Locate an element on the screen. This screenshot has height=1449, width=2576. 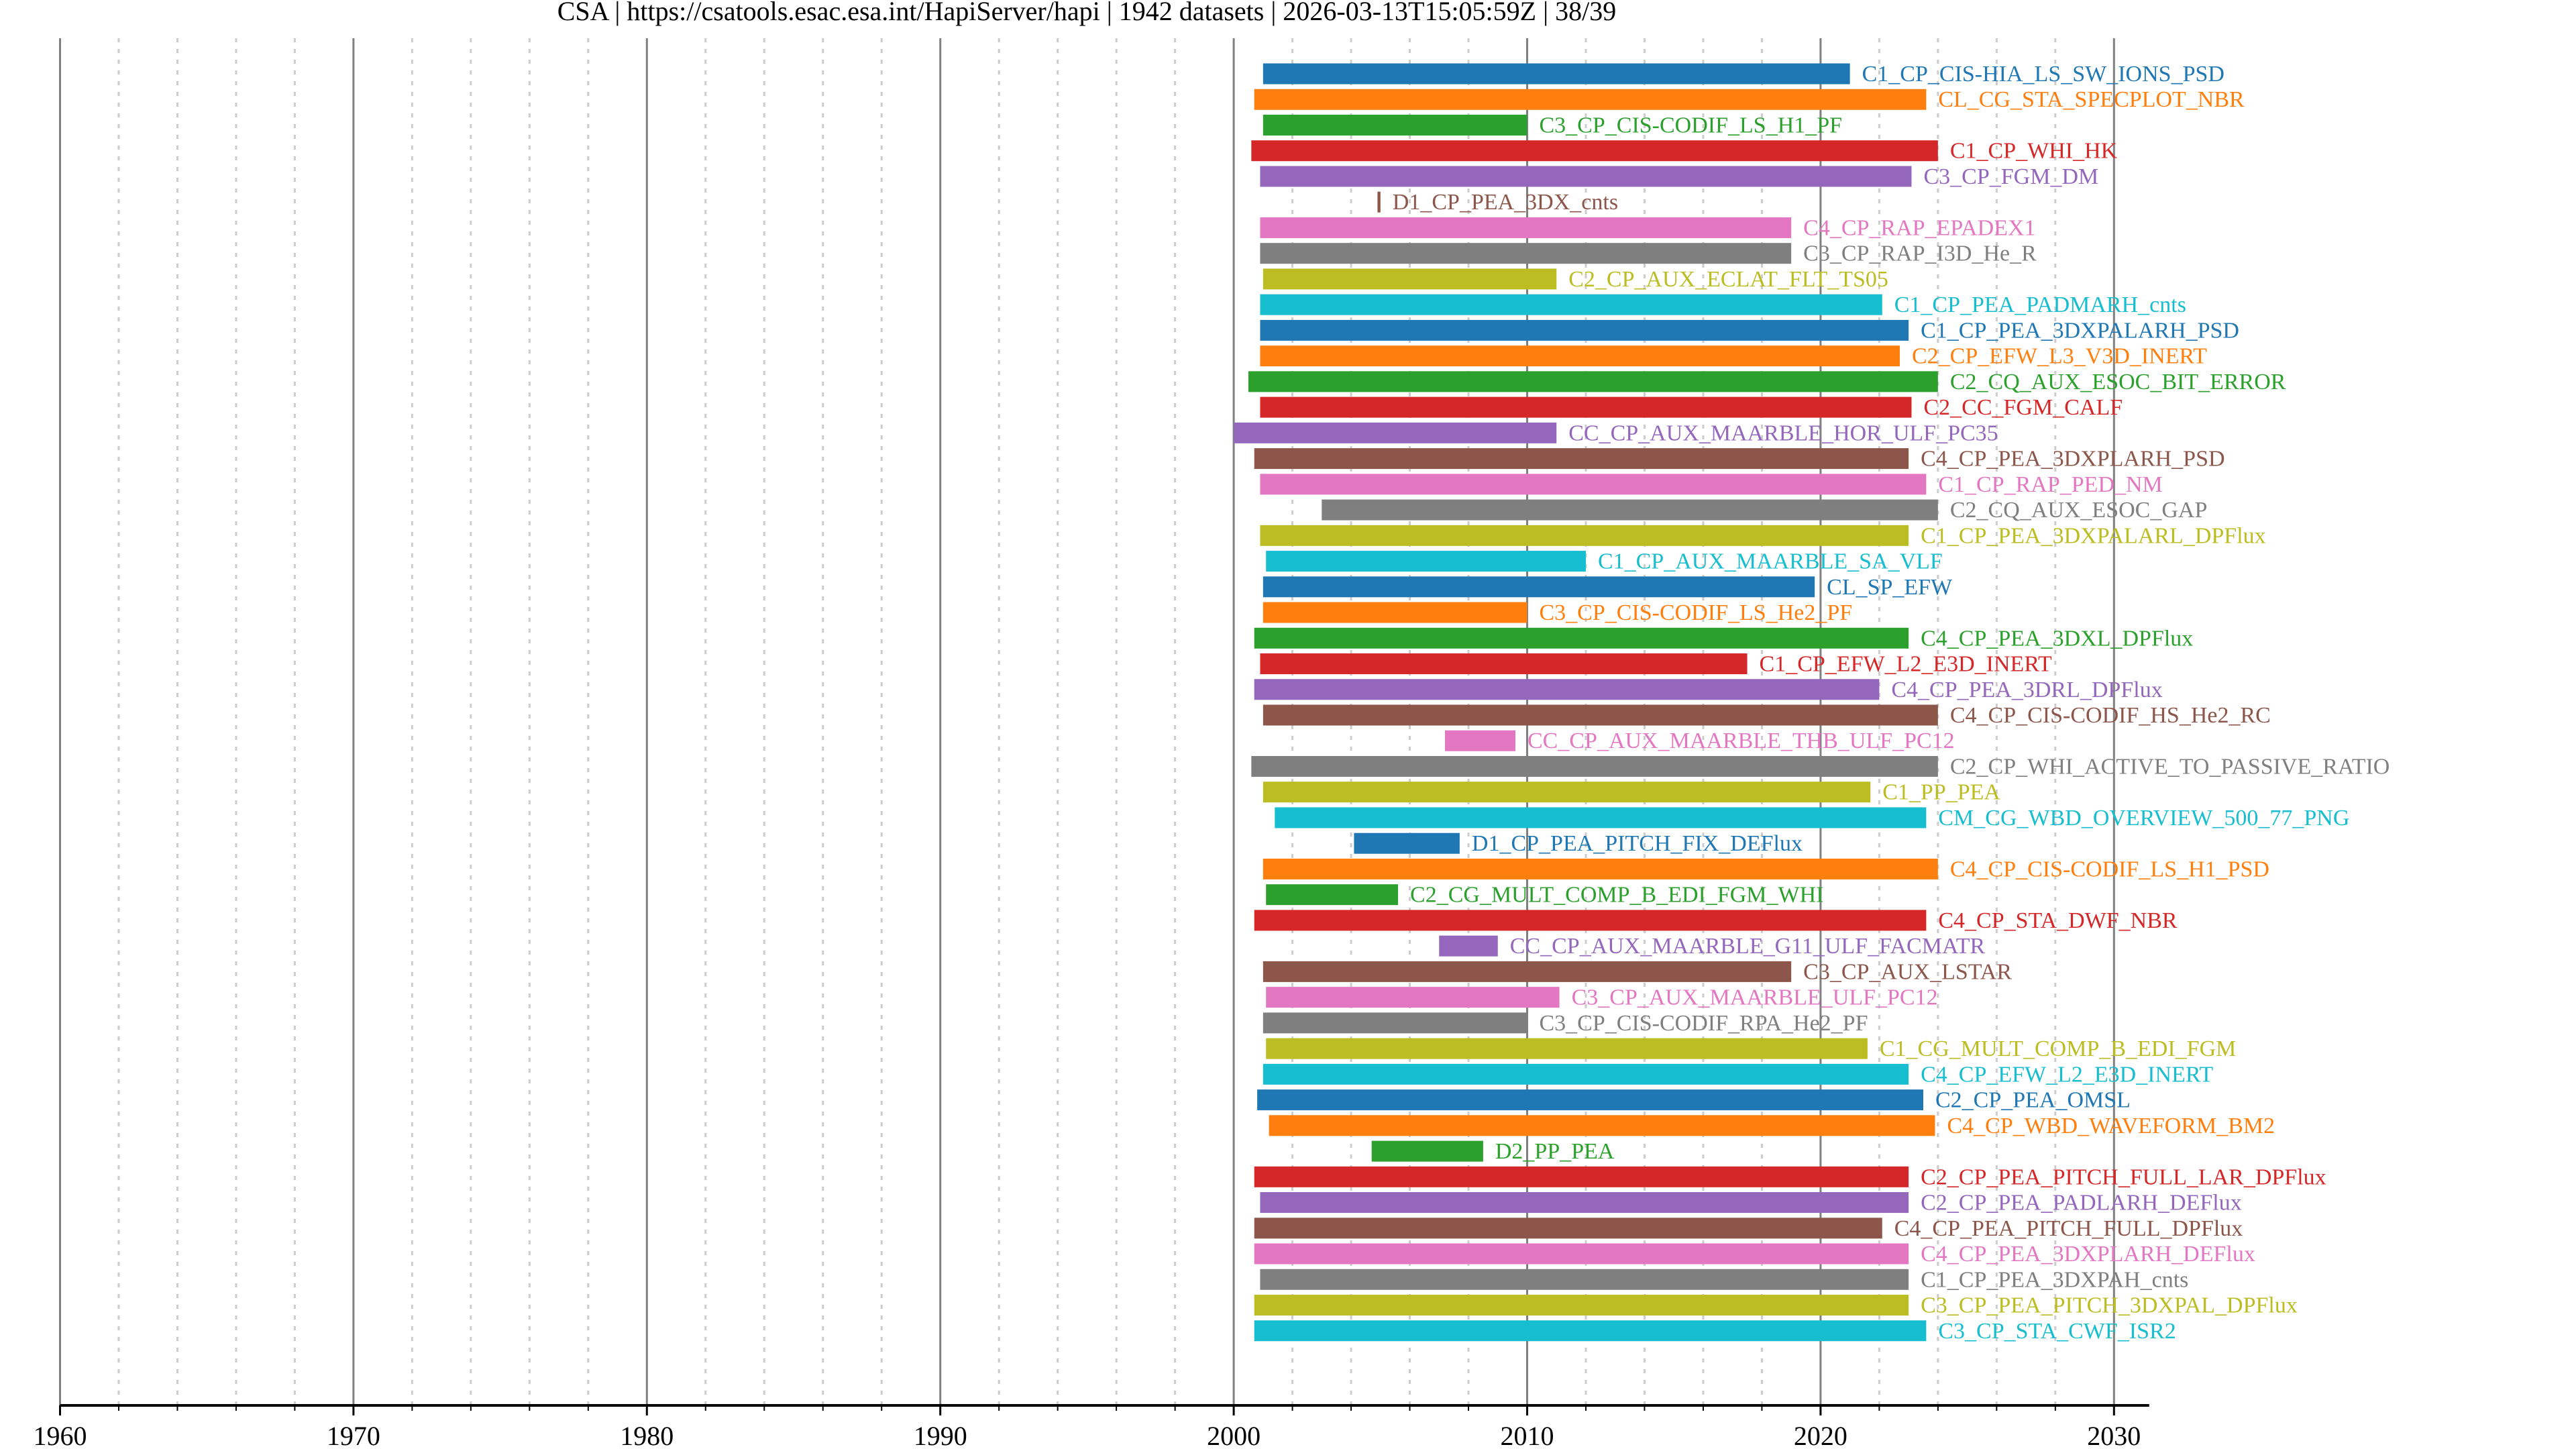
dataset-label: C3_CP_AUX_MAARBLE_ULF_PC12 is located at coordinates (1755, 997).